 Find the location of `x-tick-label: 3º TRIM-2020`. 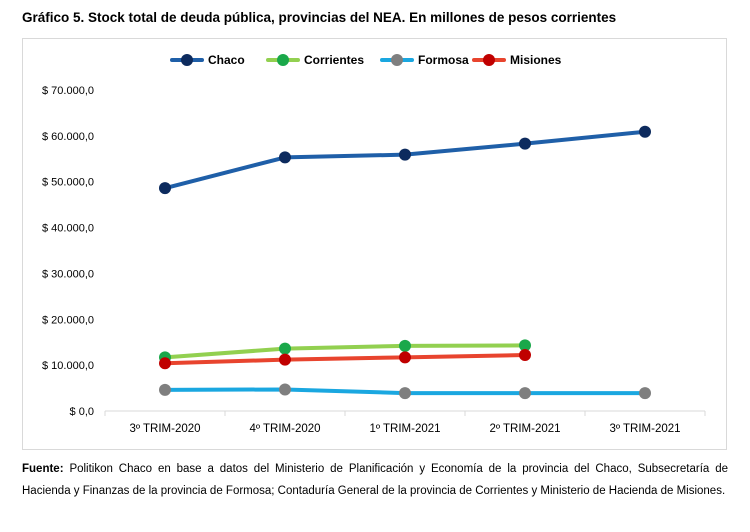

x-tick-label: 3º TRIM-2020 is located at coordinates (164, 429).